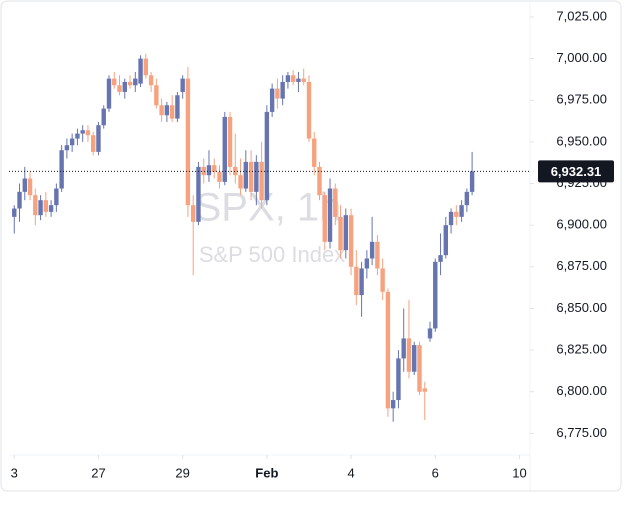  I want to click on y-tick-label: 6,875.00, so click(581, 265).